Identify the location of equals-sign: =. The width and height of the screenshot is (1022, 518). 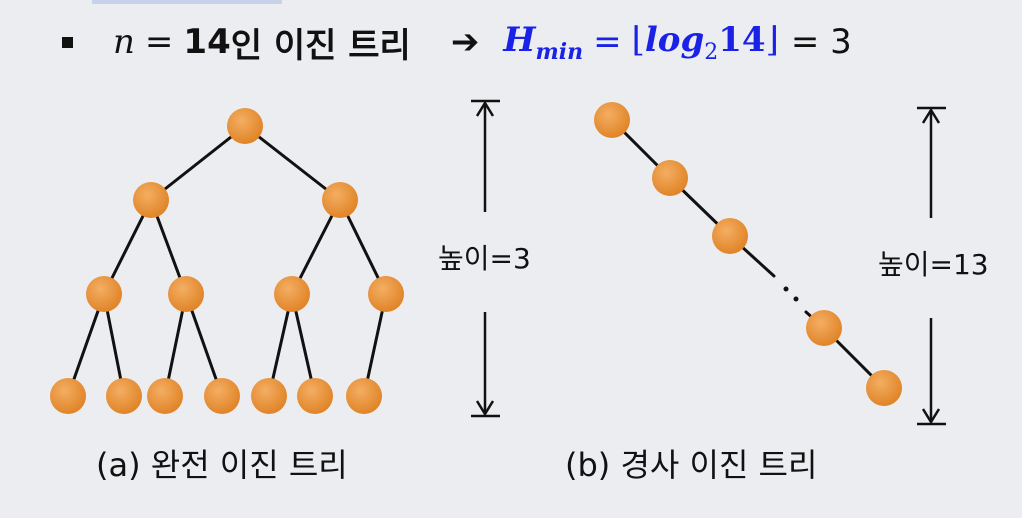
(159, 42).